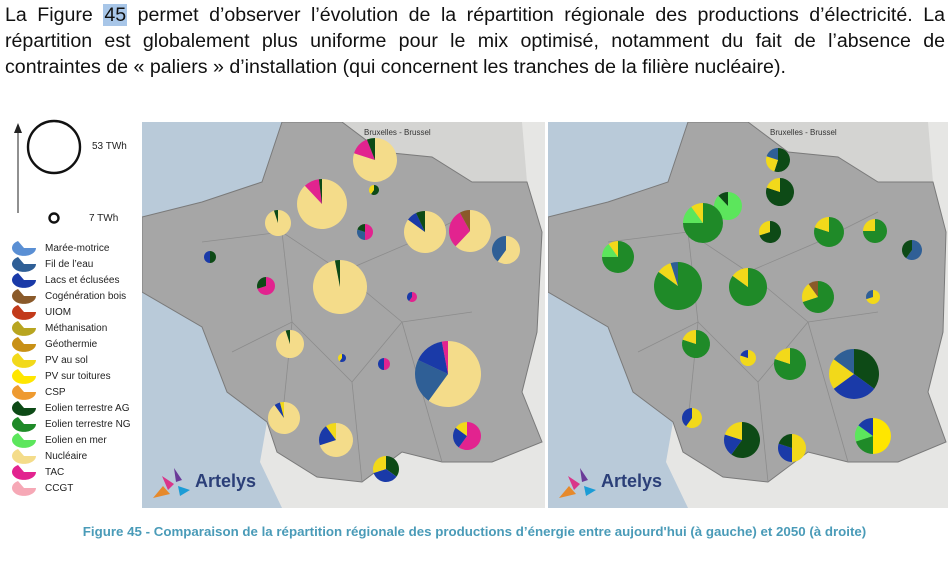 The width and height of the screenshot is (949, 561). What do you see at coordinates (77, 248) in the screenshot?
I see `legend-label: Marée-motrice` at bounding box center [77, 248].